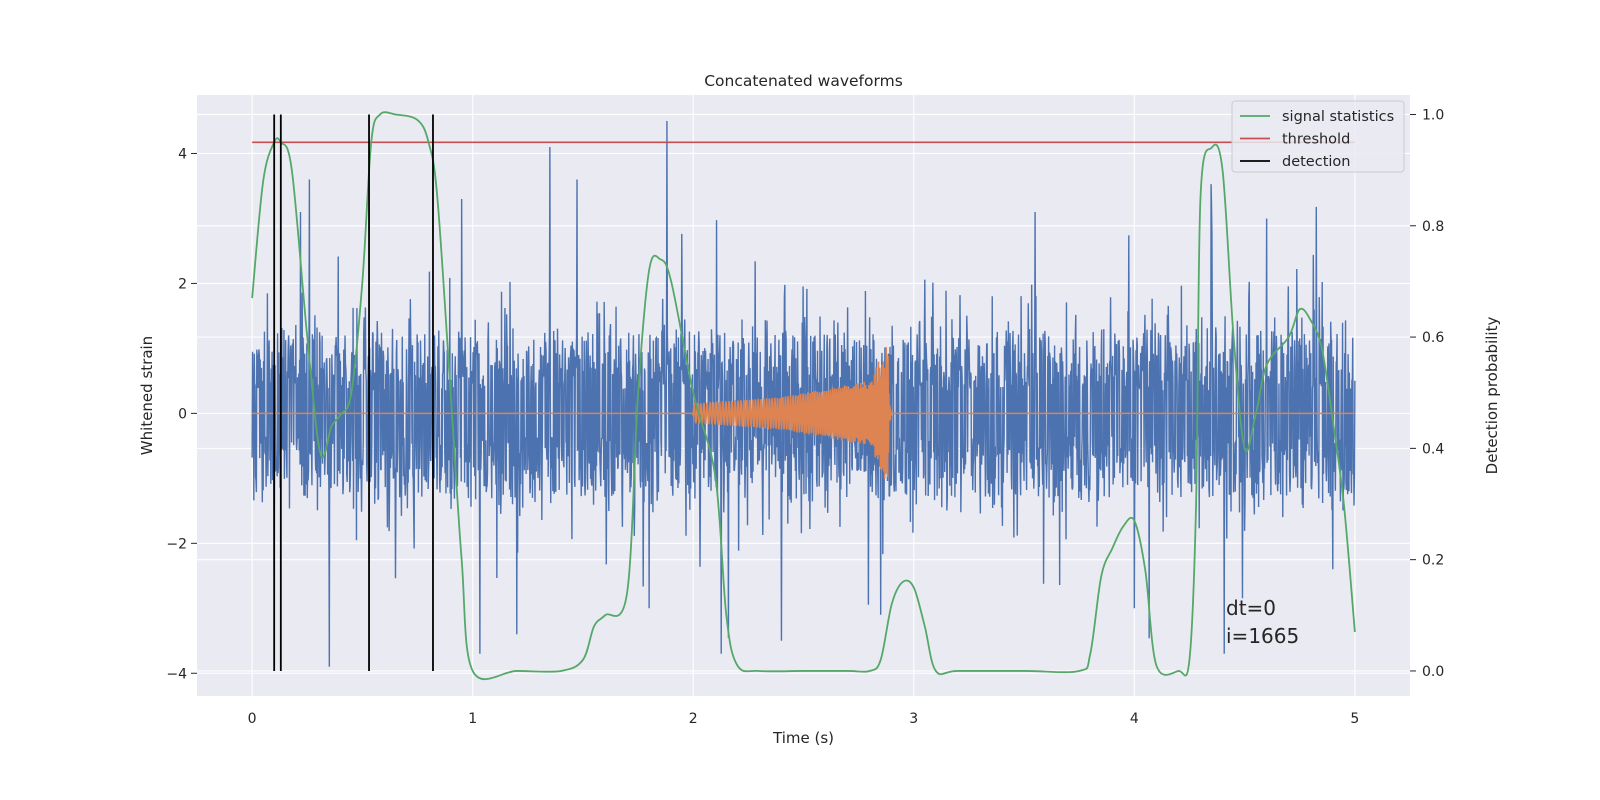  I want to click on y2-tick-label: 1.0, so click(1433, 115).